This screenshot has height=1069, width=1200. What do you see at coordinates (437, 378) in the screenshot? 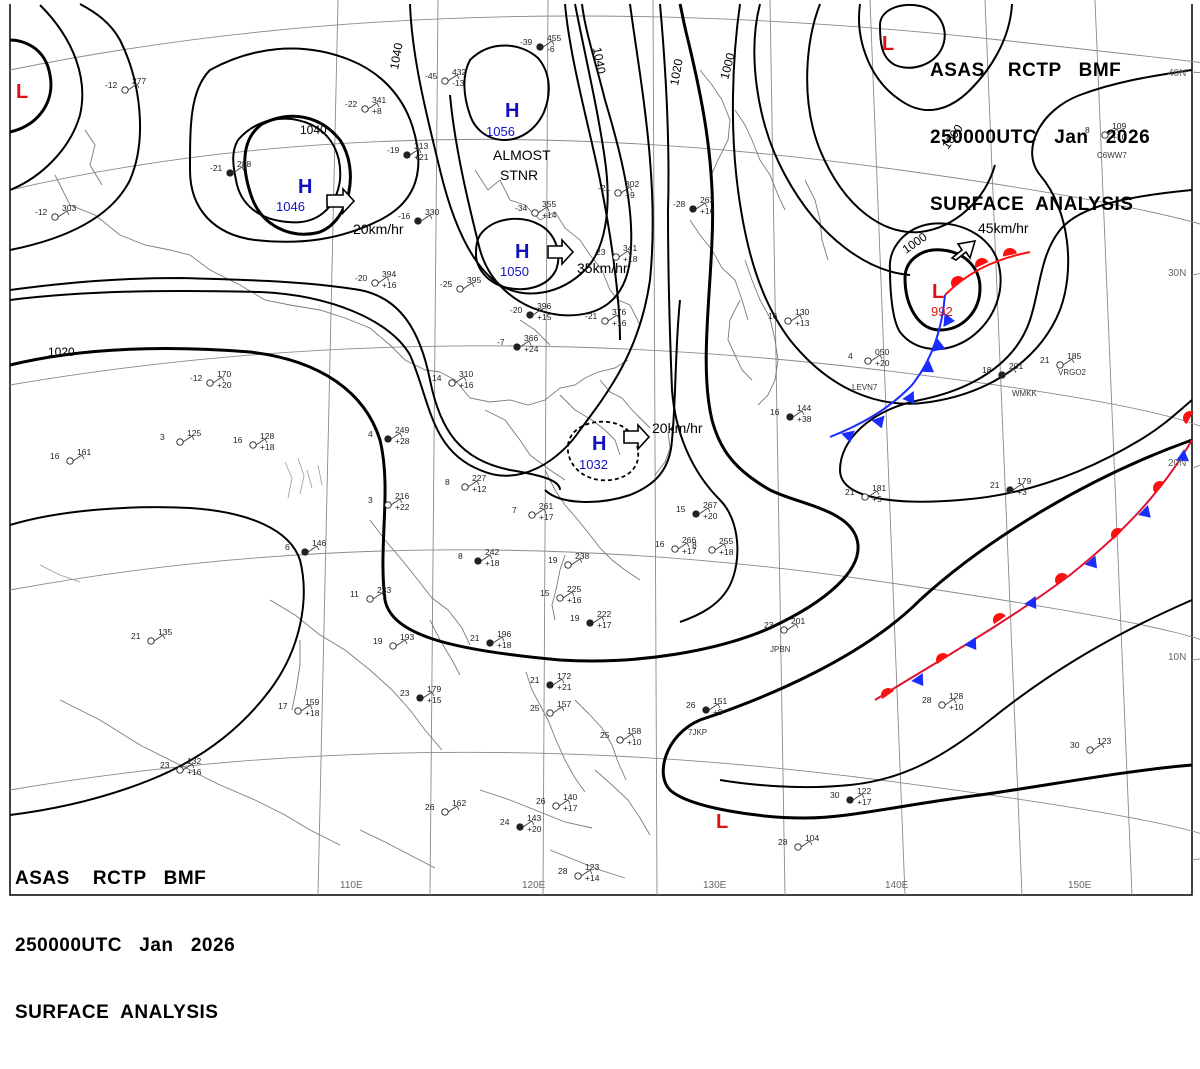
I see `station-temp: 14` at bounding box center [437, 378].